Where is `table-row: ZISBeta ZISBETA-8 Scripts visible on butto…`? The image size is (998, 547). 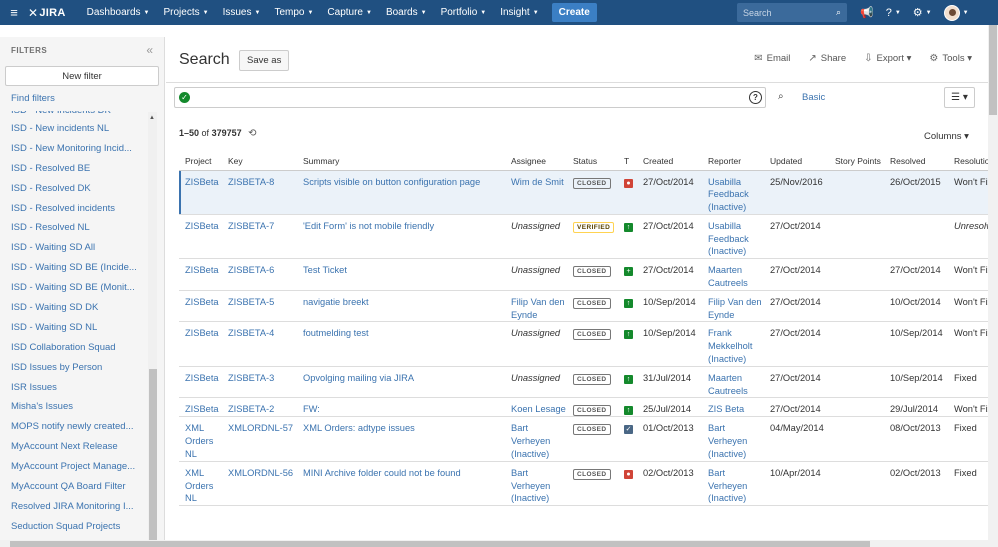
table-row: ZISBeta ZISBETA-8 Scripts visible on butto… is located at coordinates (586, 192).